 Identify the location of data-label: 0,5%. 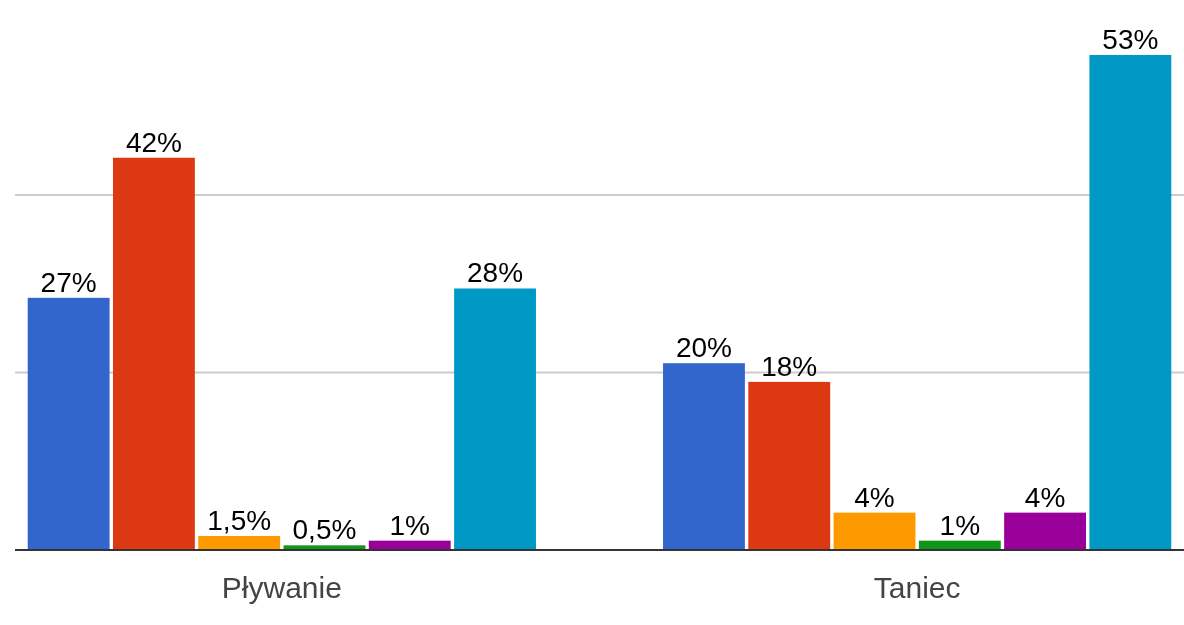
(324, 530).